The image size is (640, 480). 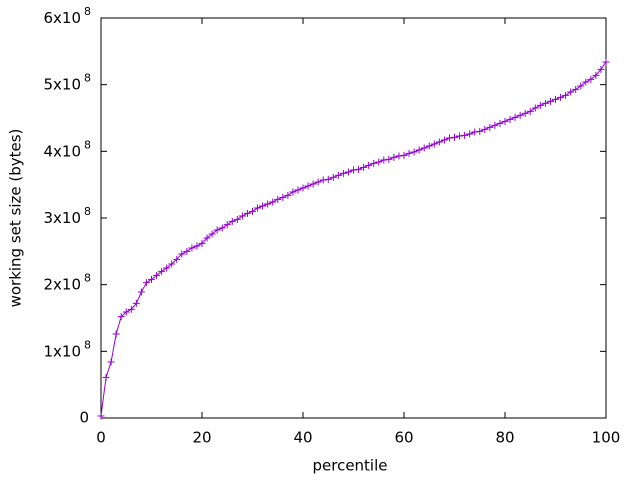 What do you see at coordinates (62, 284) in the screenshot?
I see `y-tick-label-base: 2x10` at bounding box center [62, 284].